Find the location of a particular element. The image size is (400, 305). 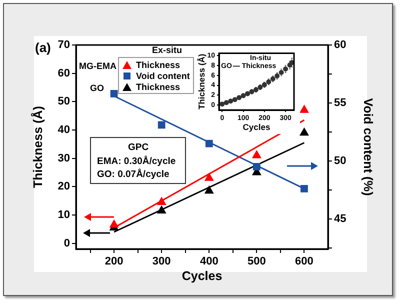

x-tick-label: 300 is located at coordinates (161, 262).